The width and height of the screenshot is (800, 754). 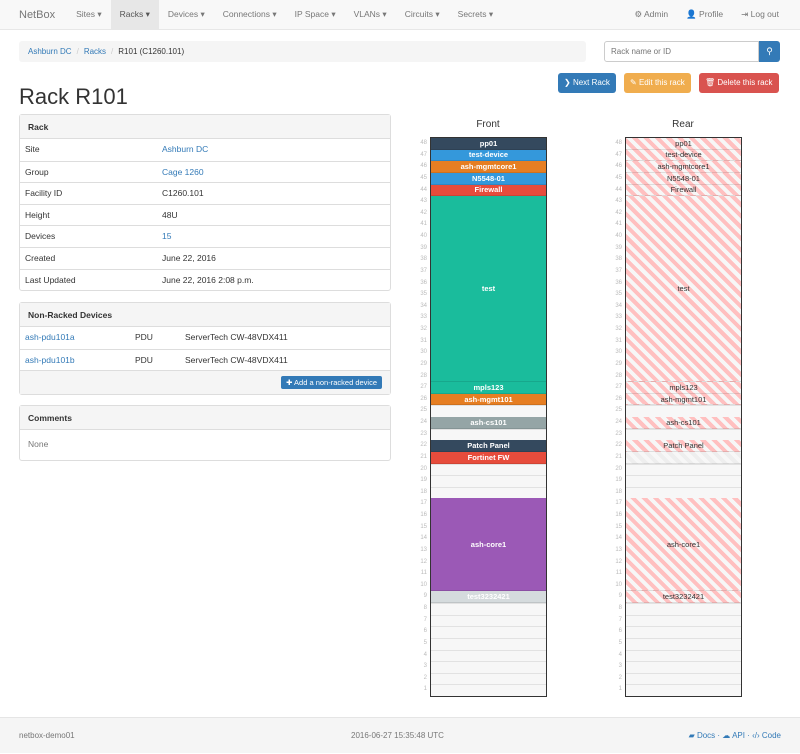 I want to click on nav-item: VLANs ▾, so click(x=370, y=14).